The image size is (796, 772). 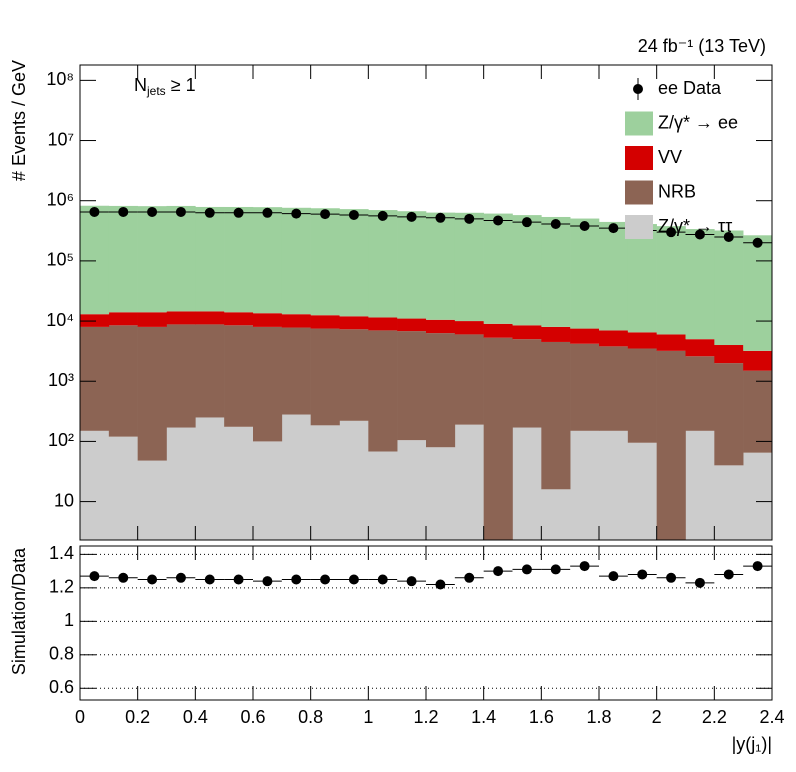 I want to click on x-tick-label: 2.2, so click(x=714, y=717).